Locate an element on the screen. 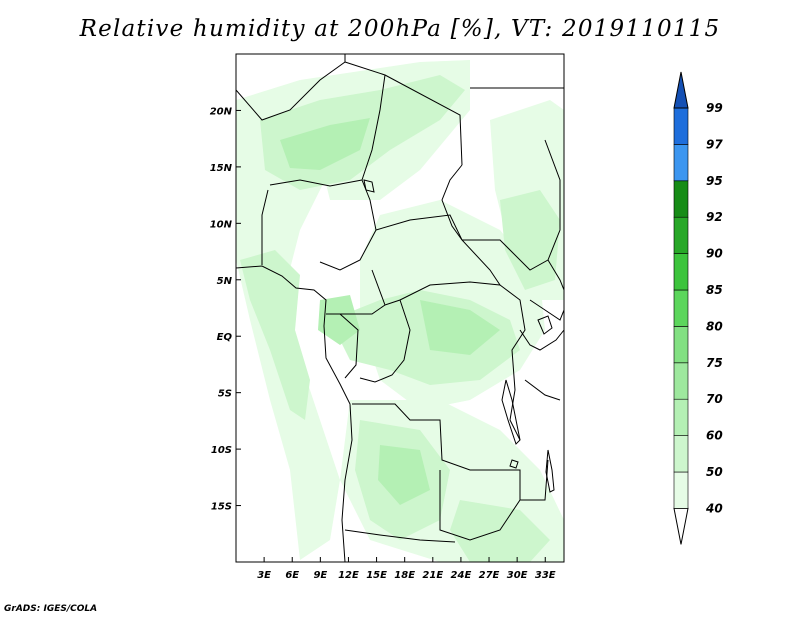 The height and width of the screenshot is (618, 800). humidity-patch-east-highland is located at coordinates (530, 240).